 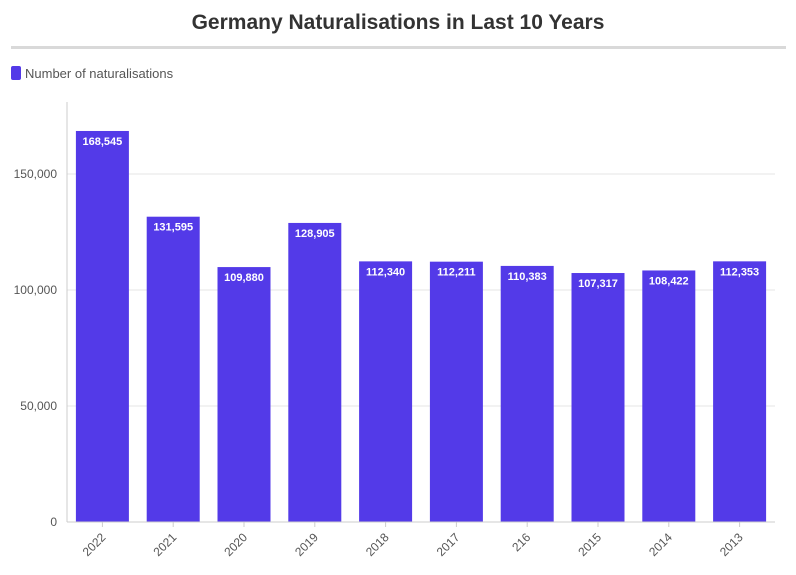 I want to click on x-tick-label: 2019, so click(x=306, y=544).